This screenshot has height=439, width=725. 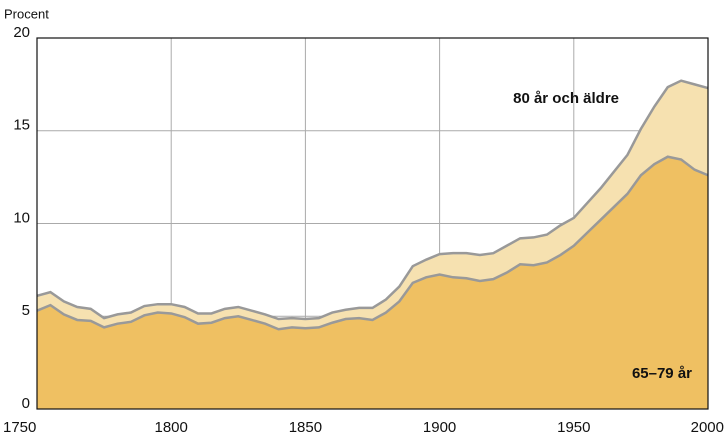 What do you see at coordinates (566, 98) in the screenshot?
I see `series-label: 80 år och äldre` at bounding box center [566, 98].